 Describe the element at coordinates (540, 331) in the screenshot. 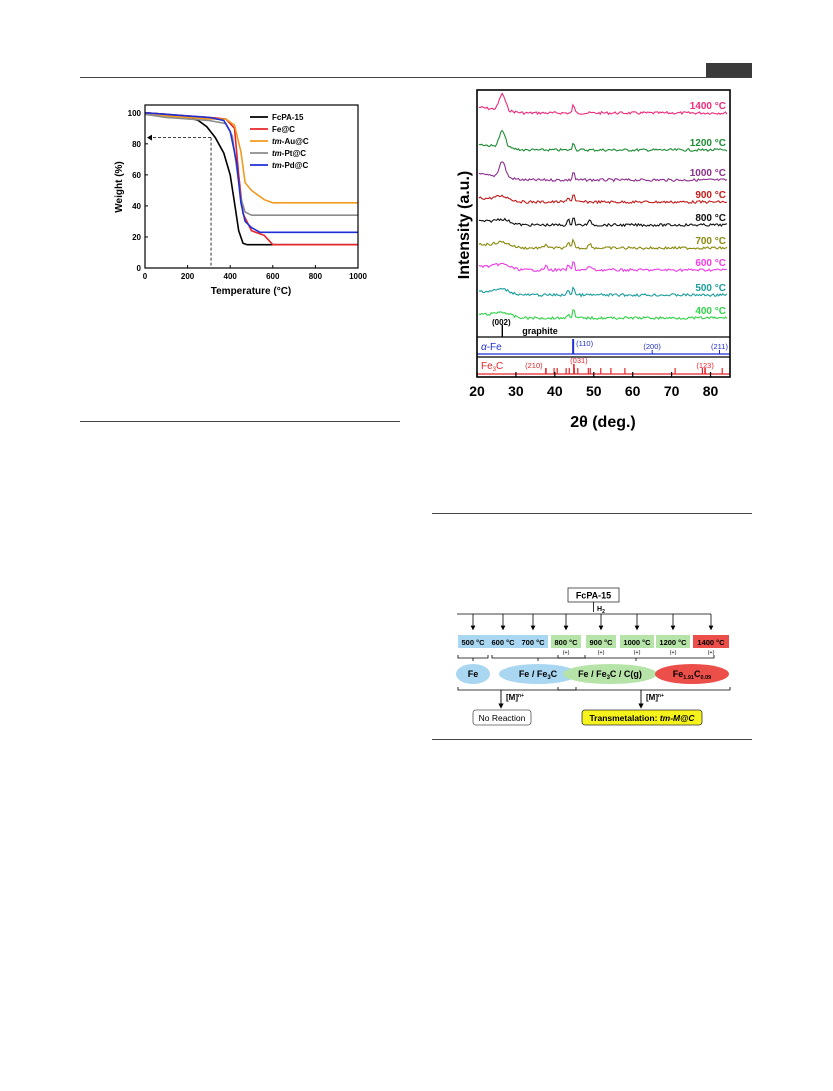

I see `graphite-label: graphite` at that location.